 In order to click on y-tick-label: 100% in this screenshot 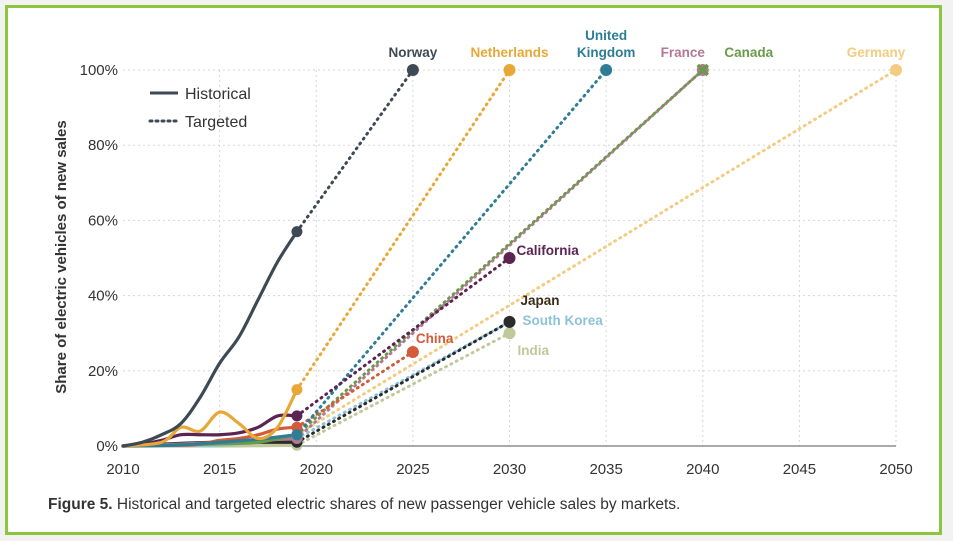, I will do `click(99, 70)`.